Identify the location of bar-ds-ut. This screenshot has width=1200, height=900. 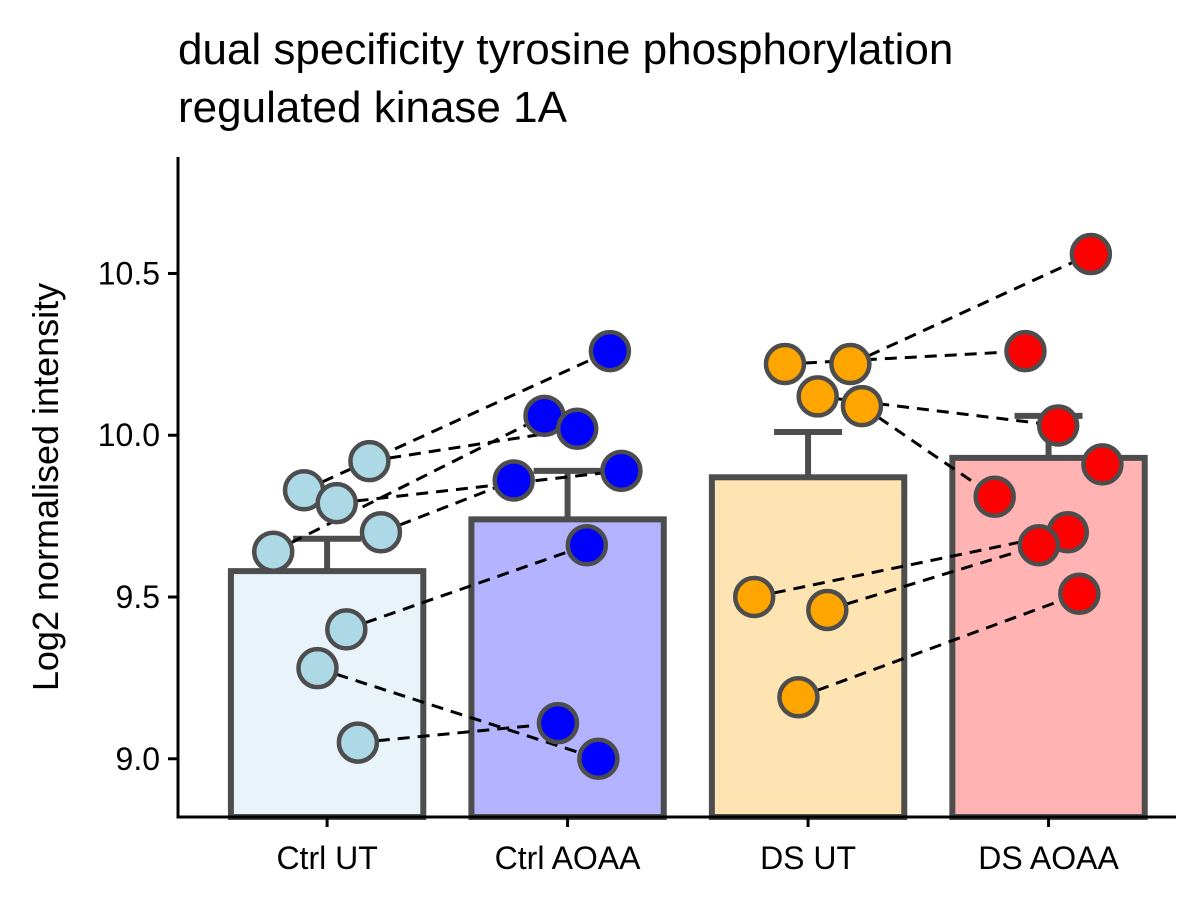
(808, 647).